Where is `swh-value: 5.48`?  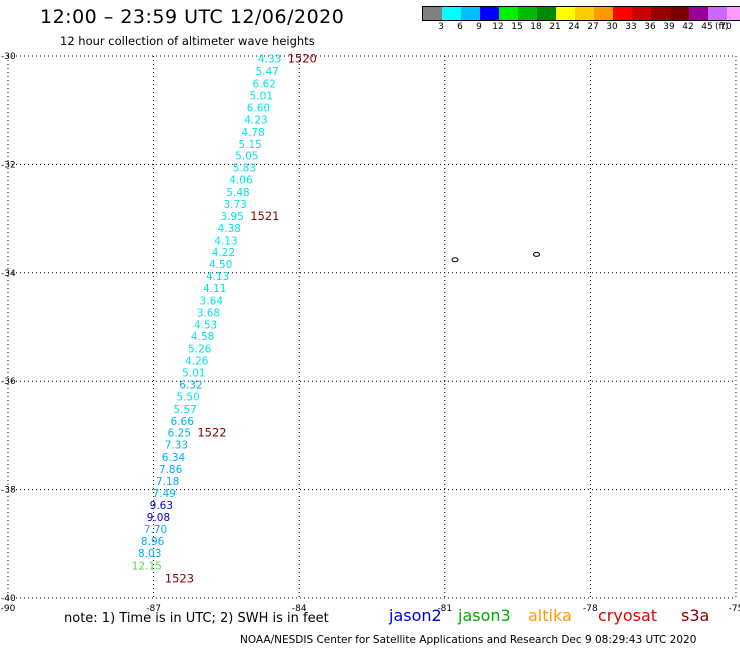
swh-value: 5.48 is located at coordinates (237, 193).